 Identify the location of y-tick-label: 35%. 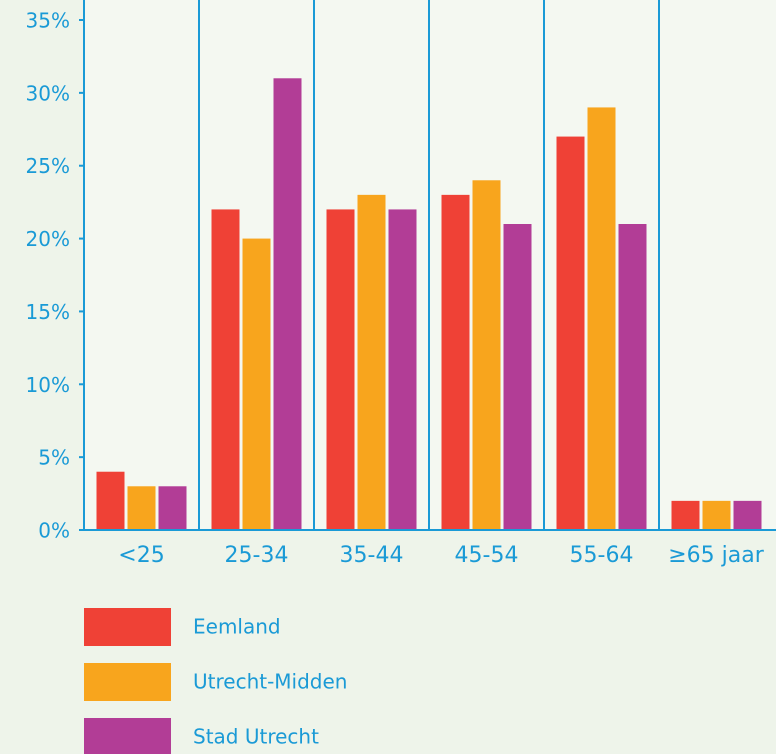
(48, 21).